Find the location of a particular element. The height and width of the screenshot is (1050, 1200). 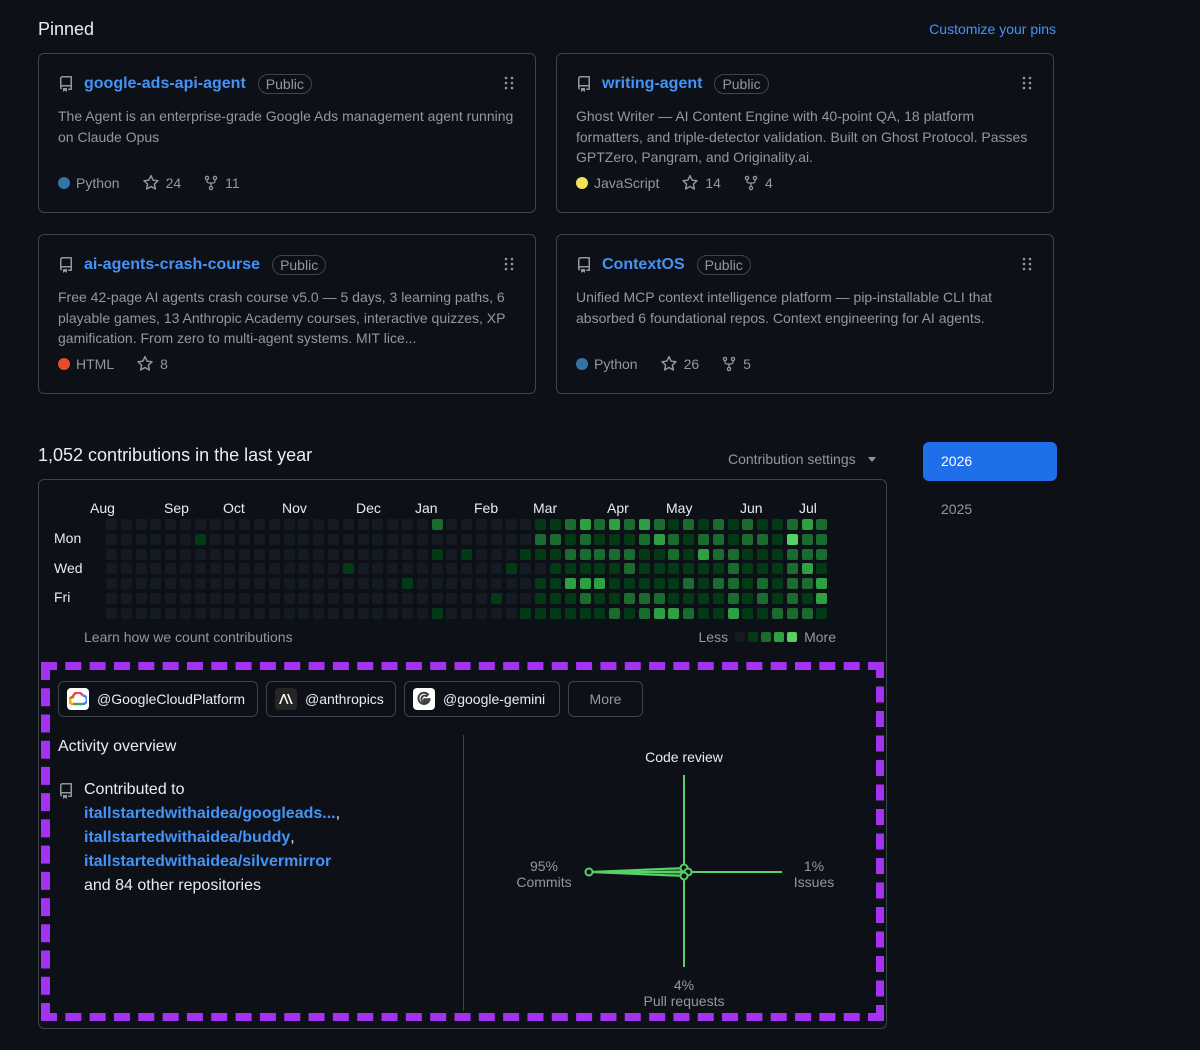

contributed-repo-link: itallstartedwithaidea/silvermirror is located at coordinates (208, 861).